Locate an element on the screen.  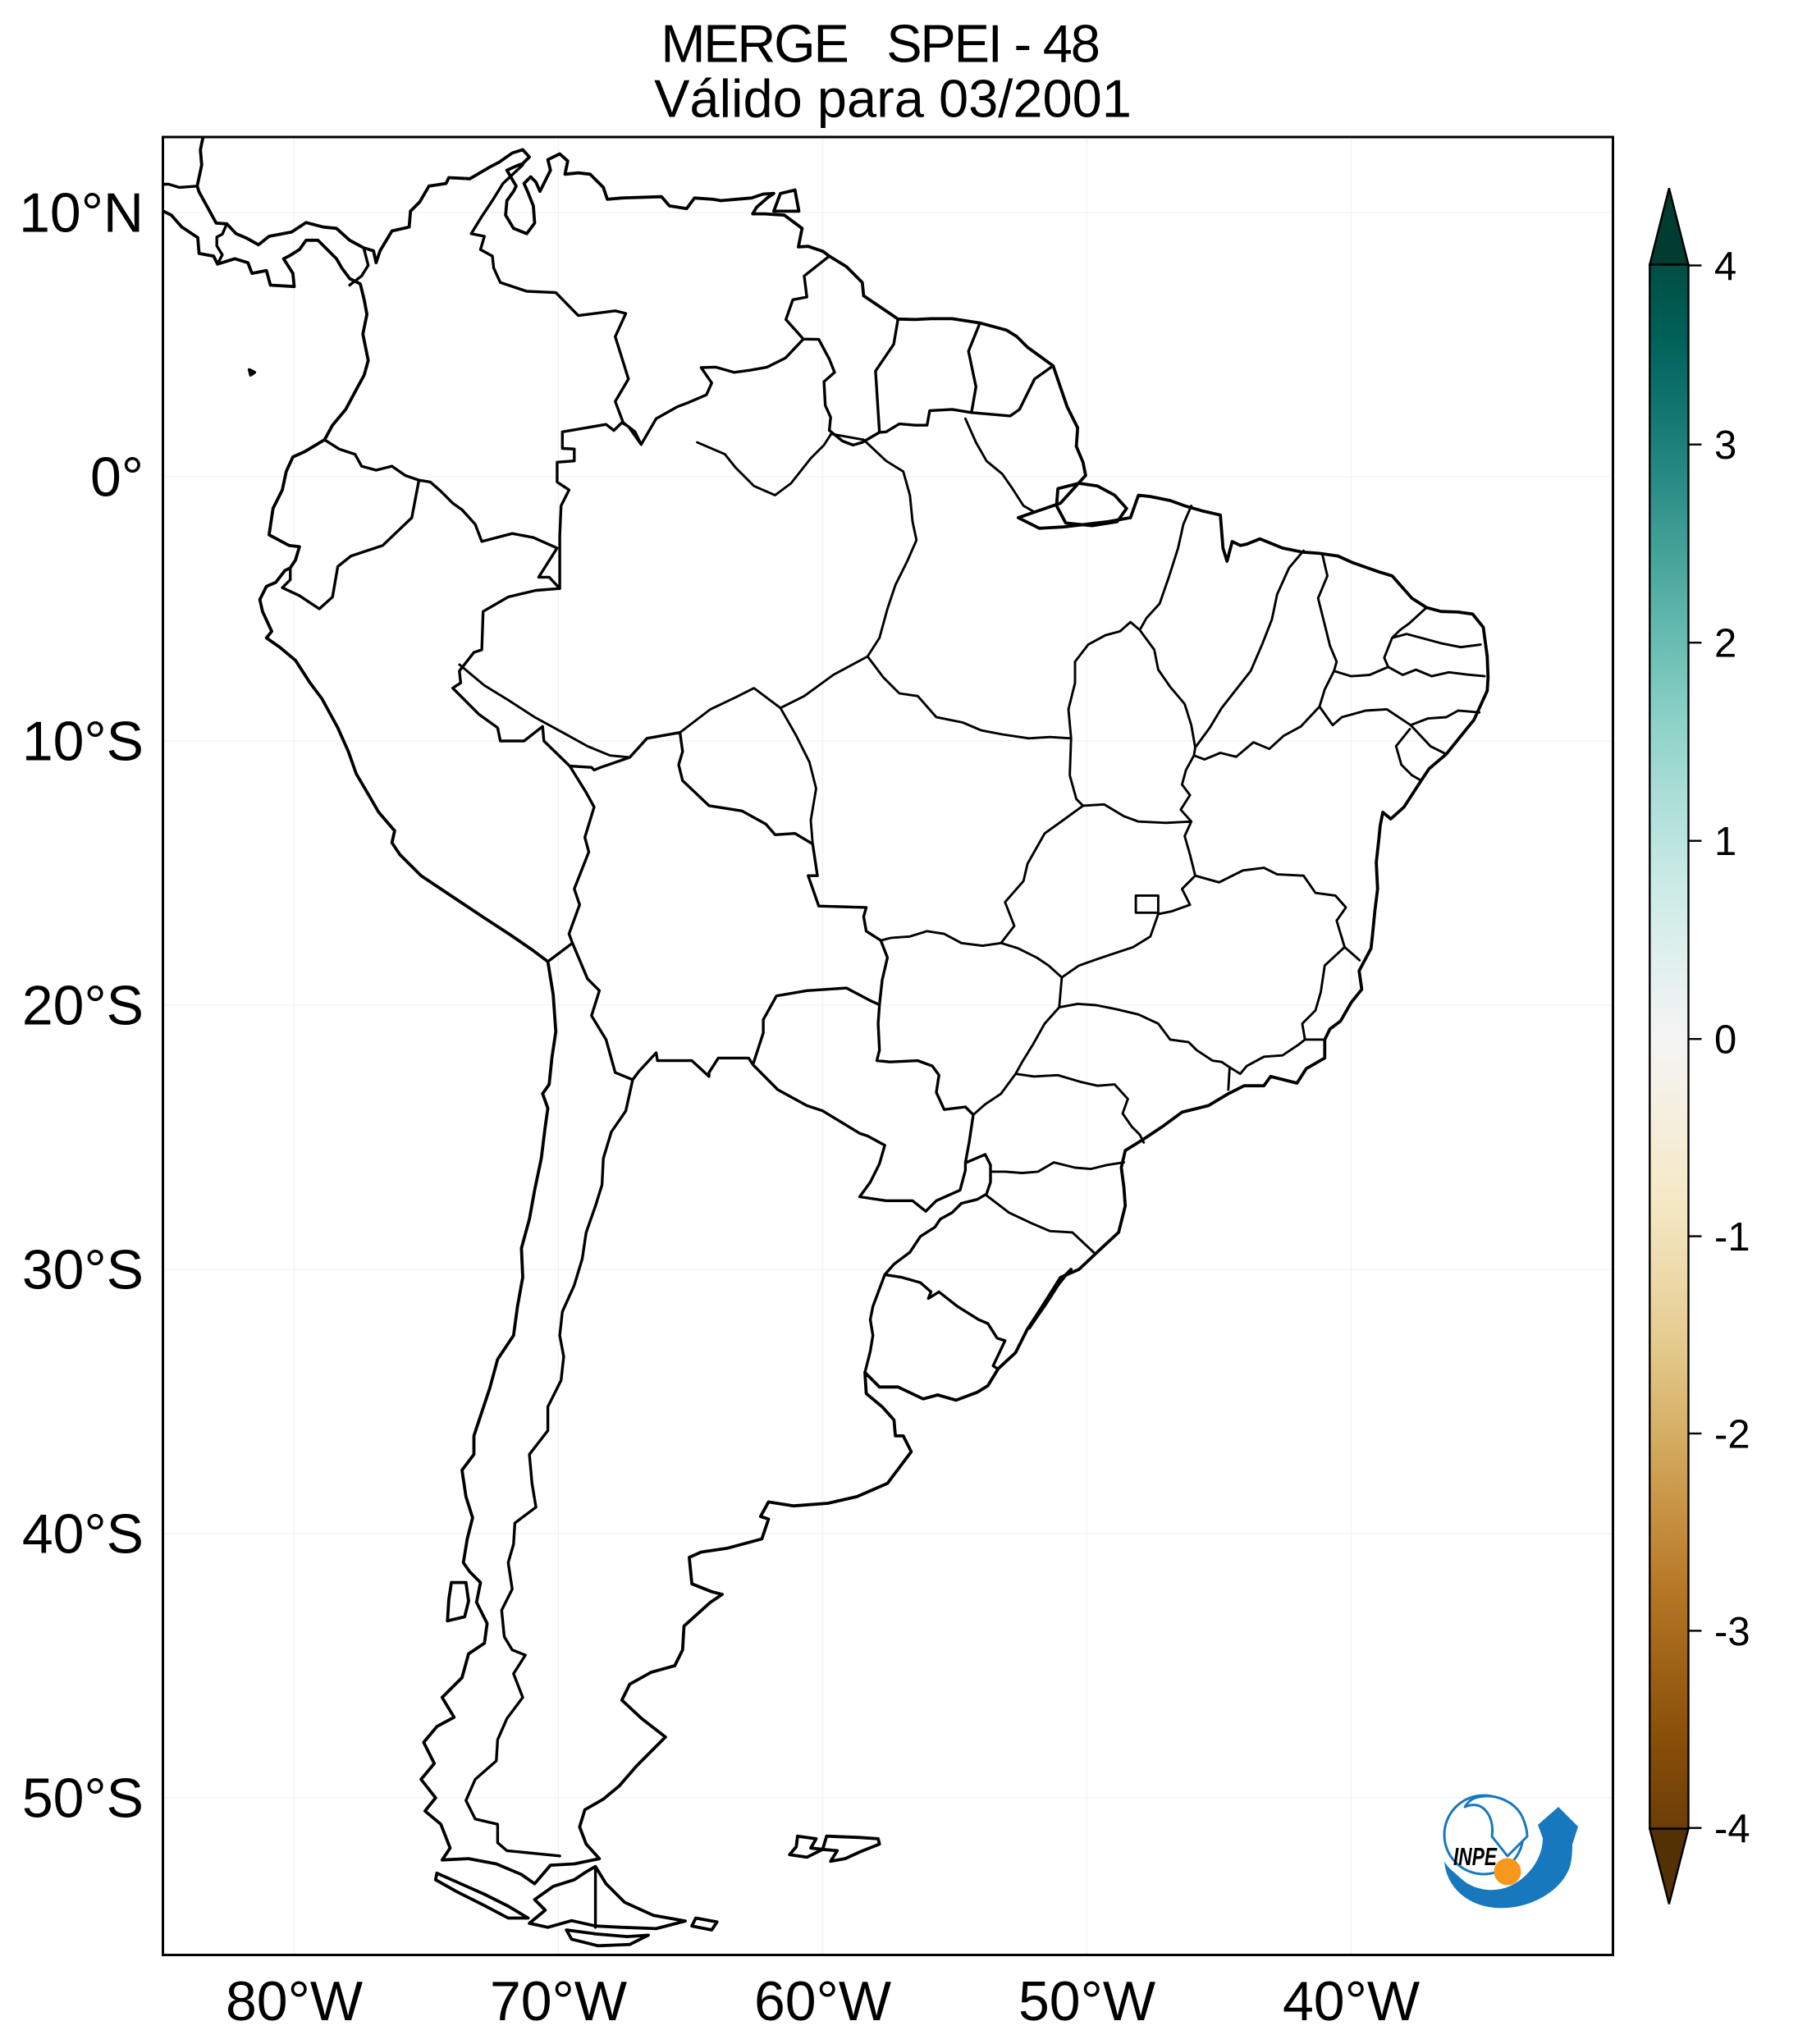
svg-text: 50°S is located at coordinates (83, 1798).